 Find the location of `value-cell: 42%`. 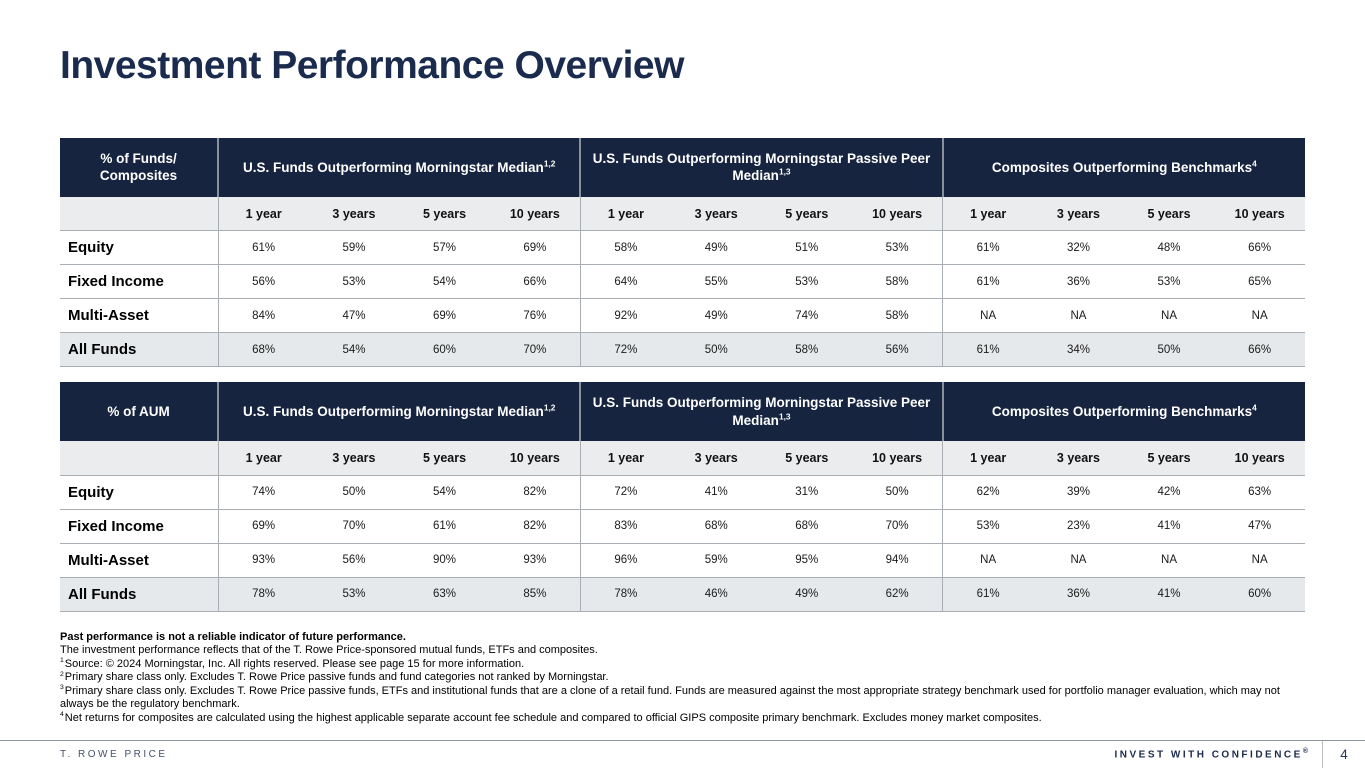

value-cell: 42% is located at coordinates (1169, 492).